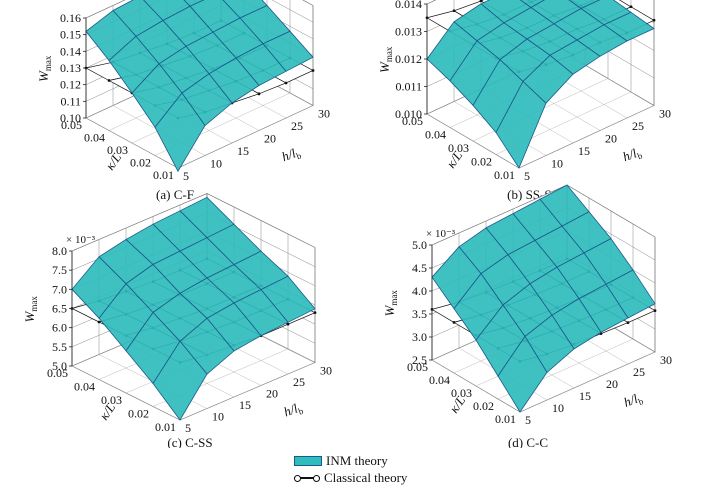 The width and height of the screenshot is (725, 496). I want to click on inm-swatch, so click(308, 460).